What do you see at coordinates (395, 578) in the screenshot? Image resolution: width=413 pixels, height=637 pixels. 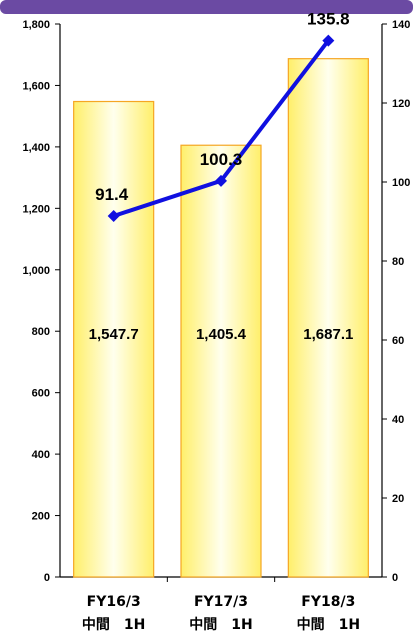 I see `right-tick-label: 0` at bounding box center [395, 578].